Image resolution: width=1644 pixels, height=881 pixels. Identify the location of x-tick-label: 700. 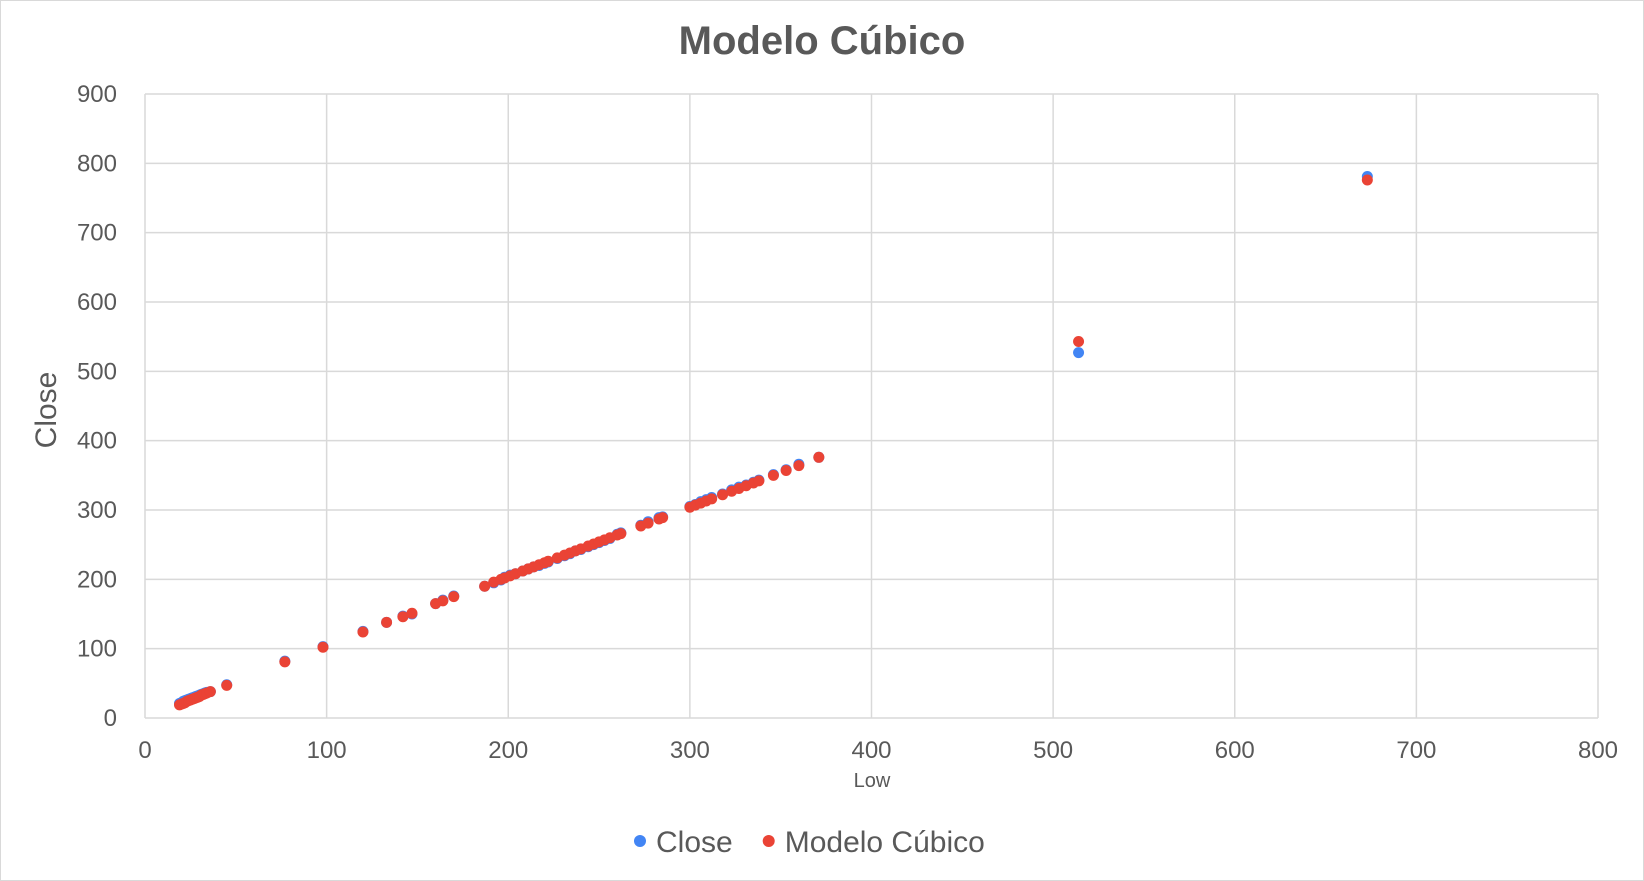
(1416, 750).